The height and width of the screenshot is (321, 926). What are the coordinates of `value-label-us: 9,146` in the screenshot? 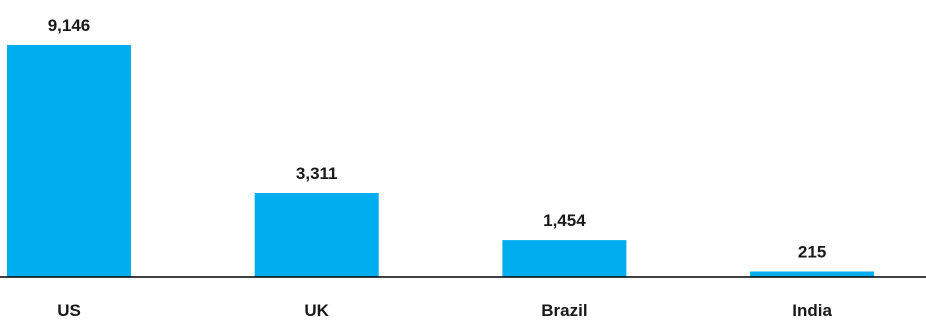 It's located at (69, 25).